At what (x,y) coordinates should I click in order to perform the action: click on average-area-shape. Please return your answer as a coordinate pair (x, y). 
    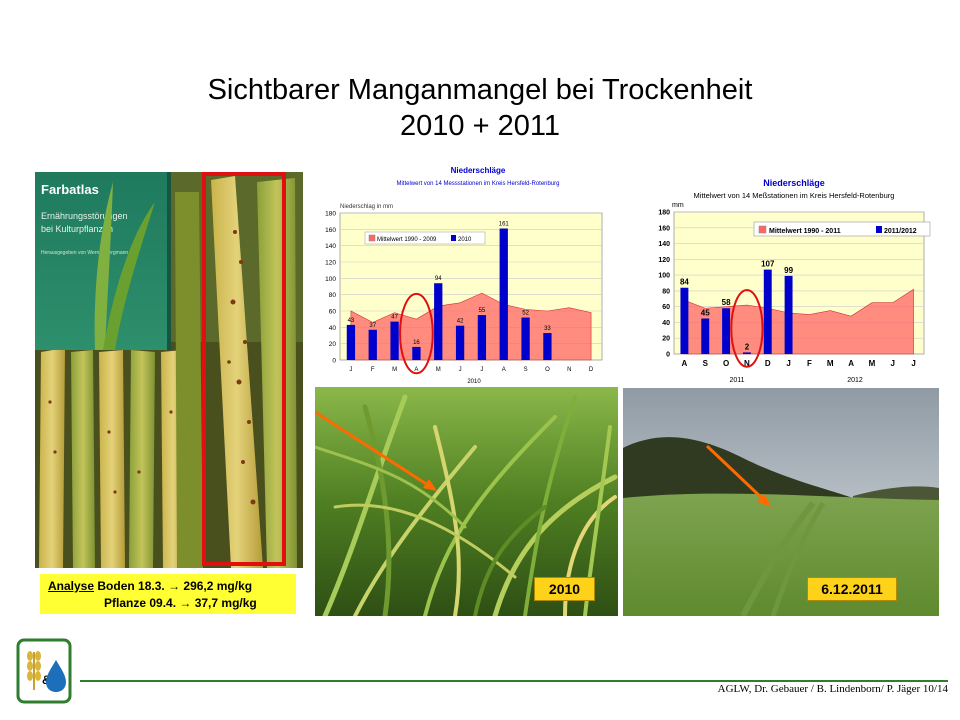
    Looking at the image, I should click on (471, 326).